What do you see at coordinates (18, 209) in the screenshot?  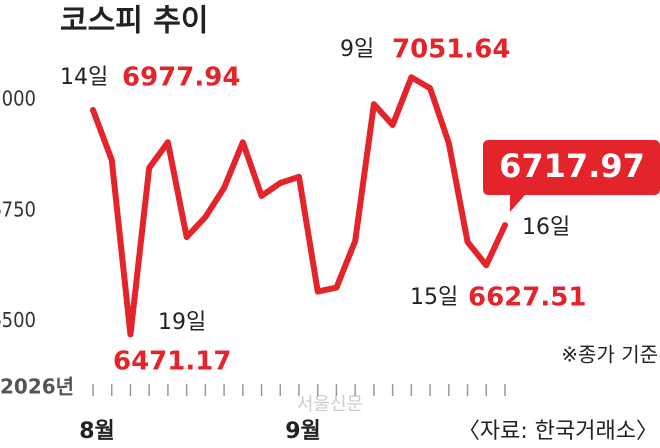 I see `y-tick-label: 6750` at bounding box center [18, 209].